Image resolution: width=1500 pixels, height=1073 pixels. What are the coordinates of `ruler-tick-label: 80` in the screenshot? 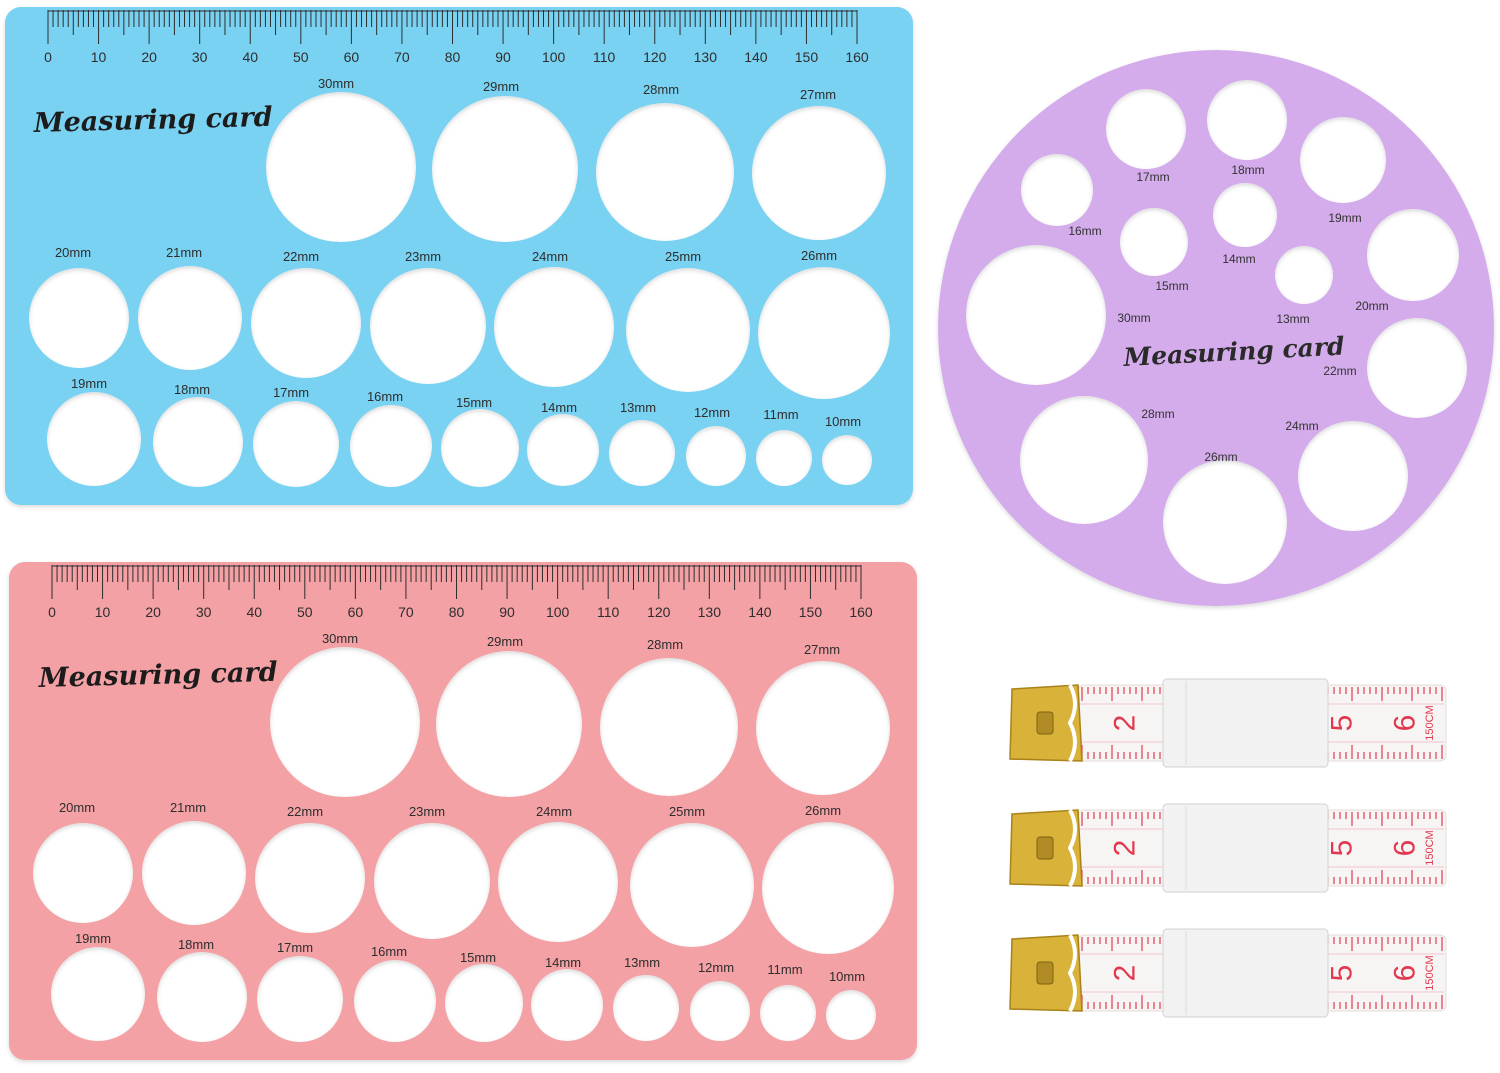 It's located at (457, 612).